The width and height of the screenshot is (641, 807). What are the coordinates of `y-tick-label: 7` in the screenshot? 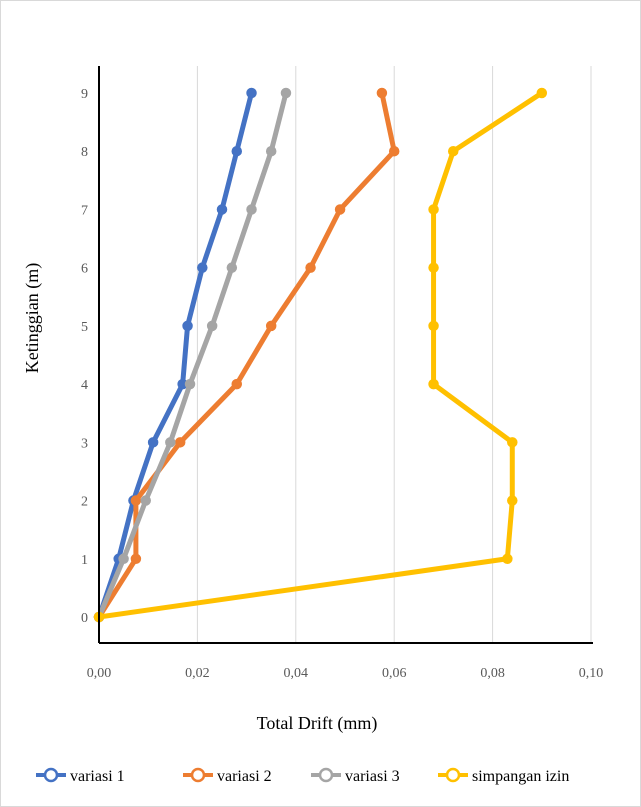 It's located at (84, 210).